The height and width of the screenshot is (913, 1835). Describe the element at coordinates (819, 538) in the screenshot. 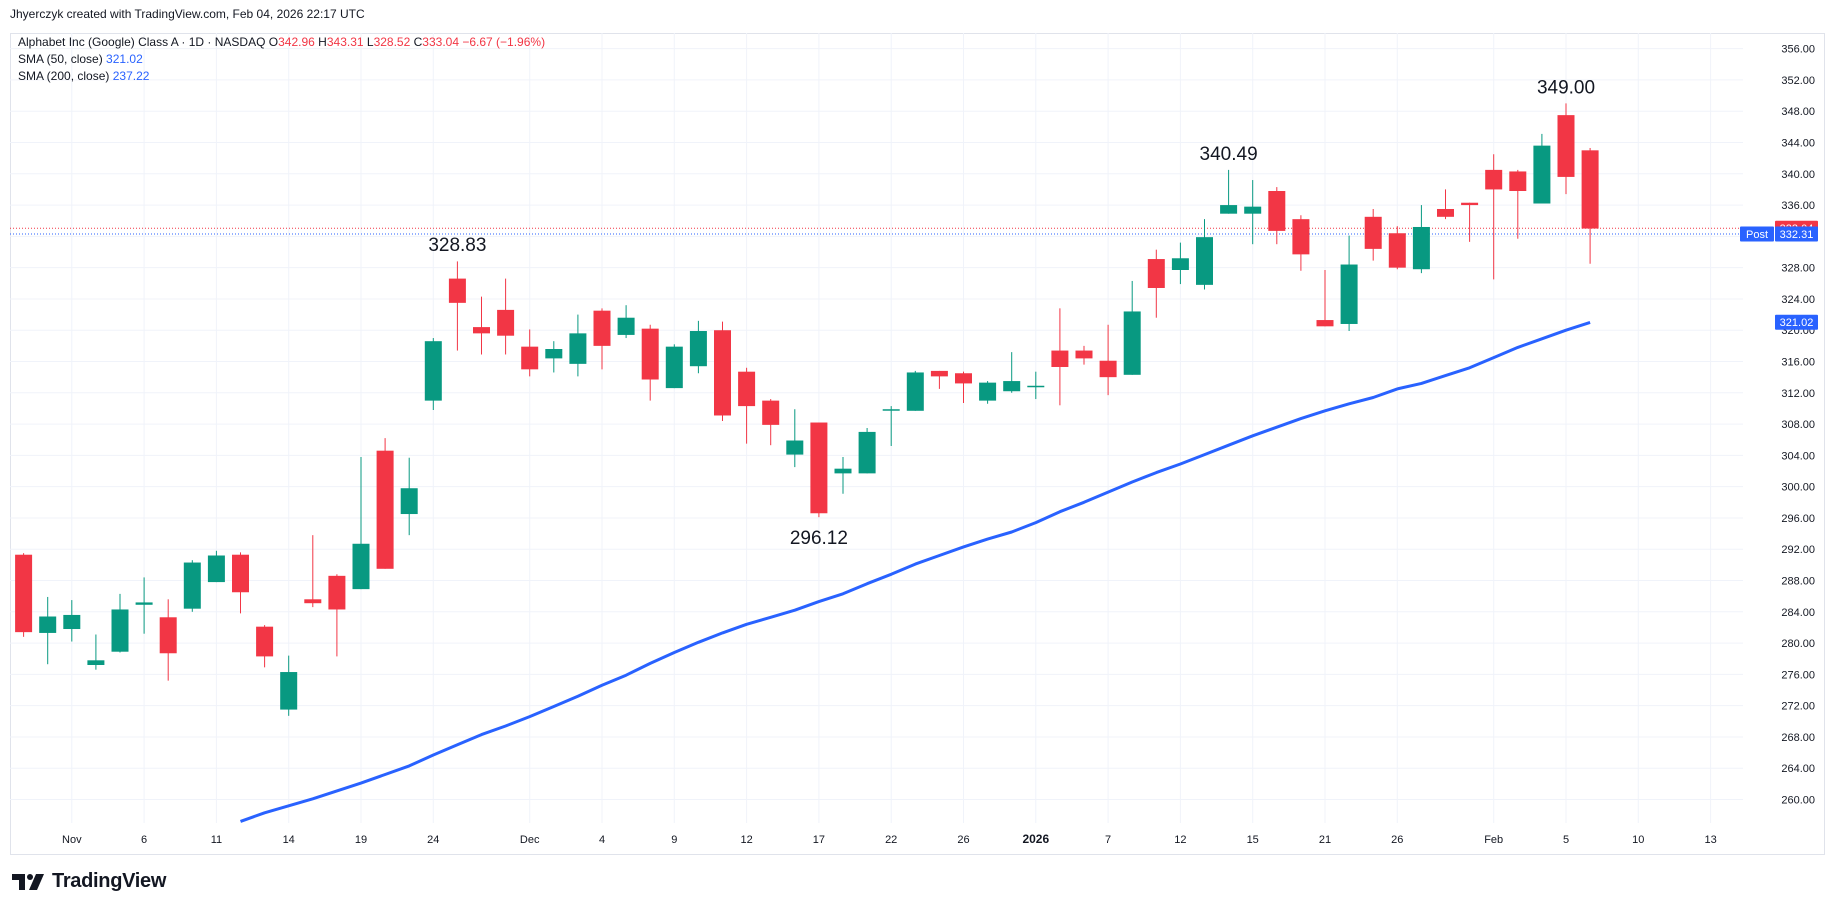

I see `price-annotation: 296.12` at that location.